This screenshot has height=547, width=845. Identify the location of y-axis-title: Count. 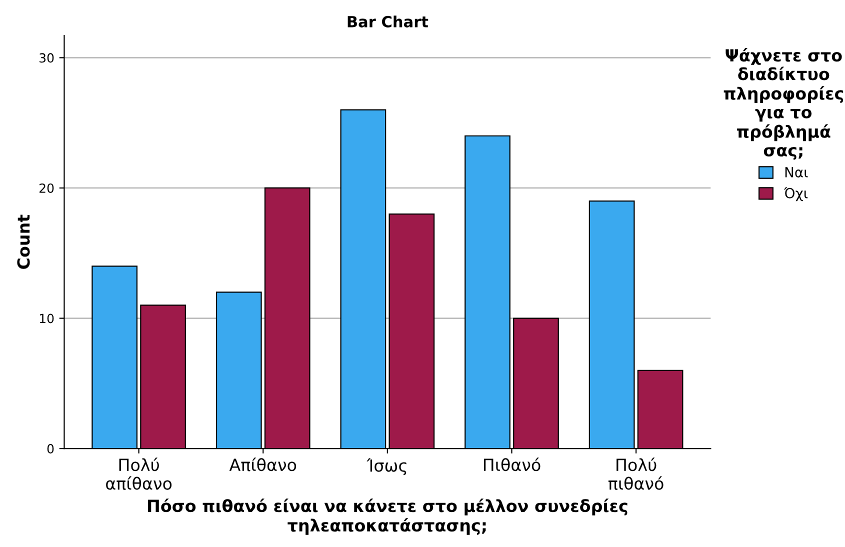
(23, 241).